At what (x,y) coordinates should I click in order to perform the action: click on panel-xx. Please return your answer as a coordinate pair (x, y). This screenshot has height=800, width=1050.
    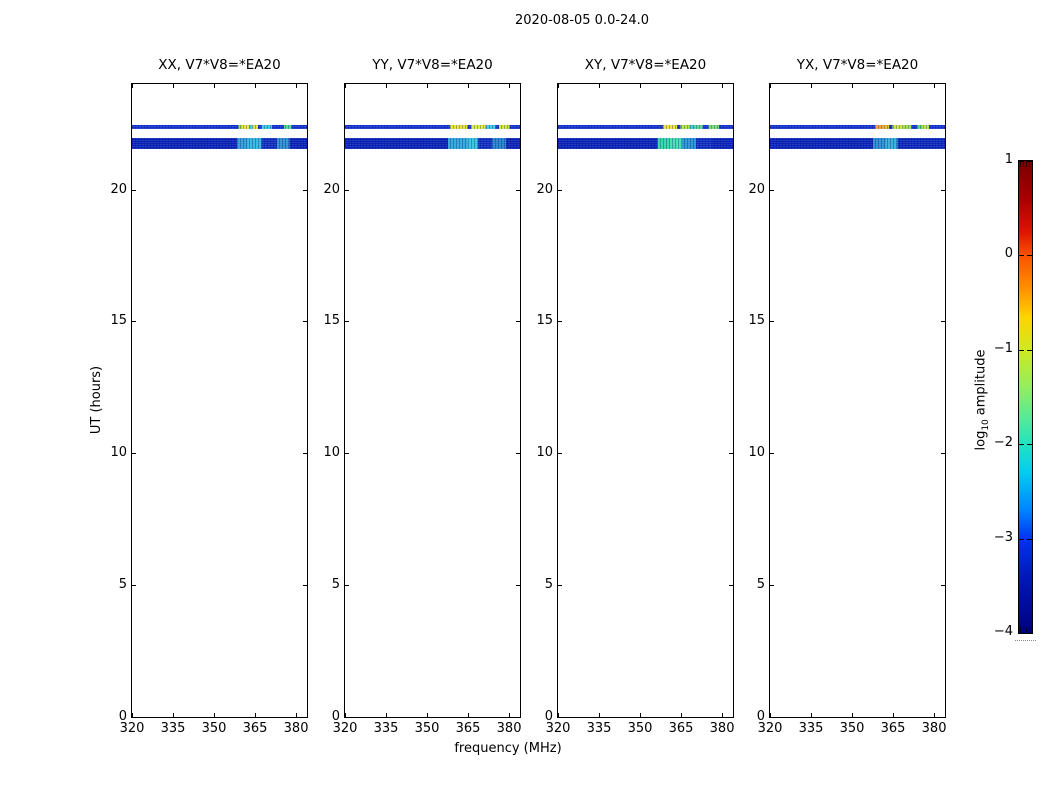
    Looking at the image, I should click on (219, 400).